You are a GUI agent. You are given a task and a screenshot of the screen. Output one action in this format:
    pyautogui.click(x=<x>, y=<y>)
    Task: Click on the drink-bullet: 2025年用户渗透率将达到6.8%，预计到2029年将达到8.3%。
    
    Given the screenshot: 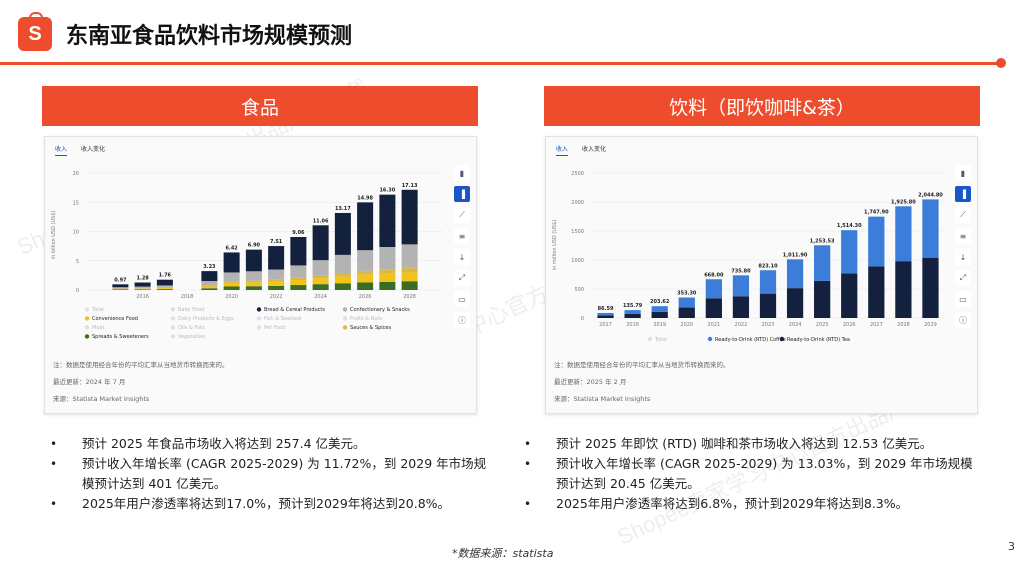 What is the action you would take?
    pyautogui.click(x=752, y=504)
    